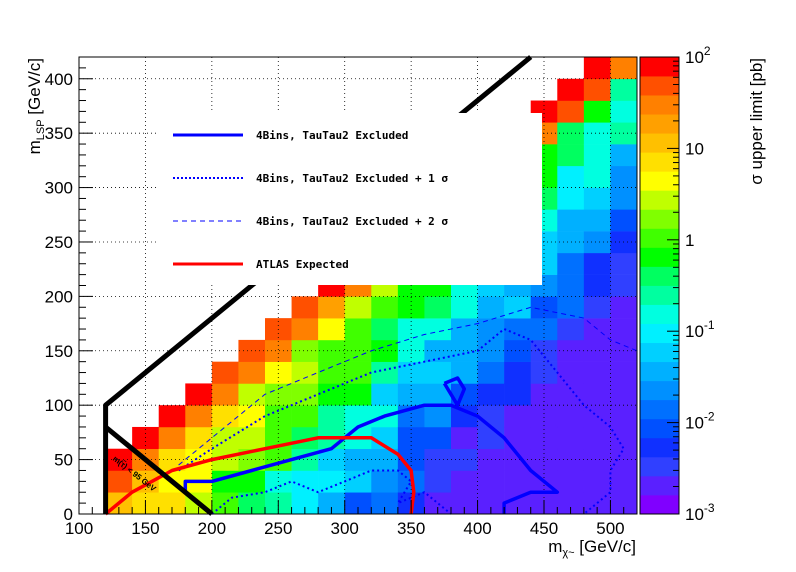 The height and width of the screenshot is (572, 796). I want to click on y-tick-label: 200, so click(59, 296).